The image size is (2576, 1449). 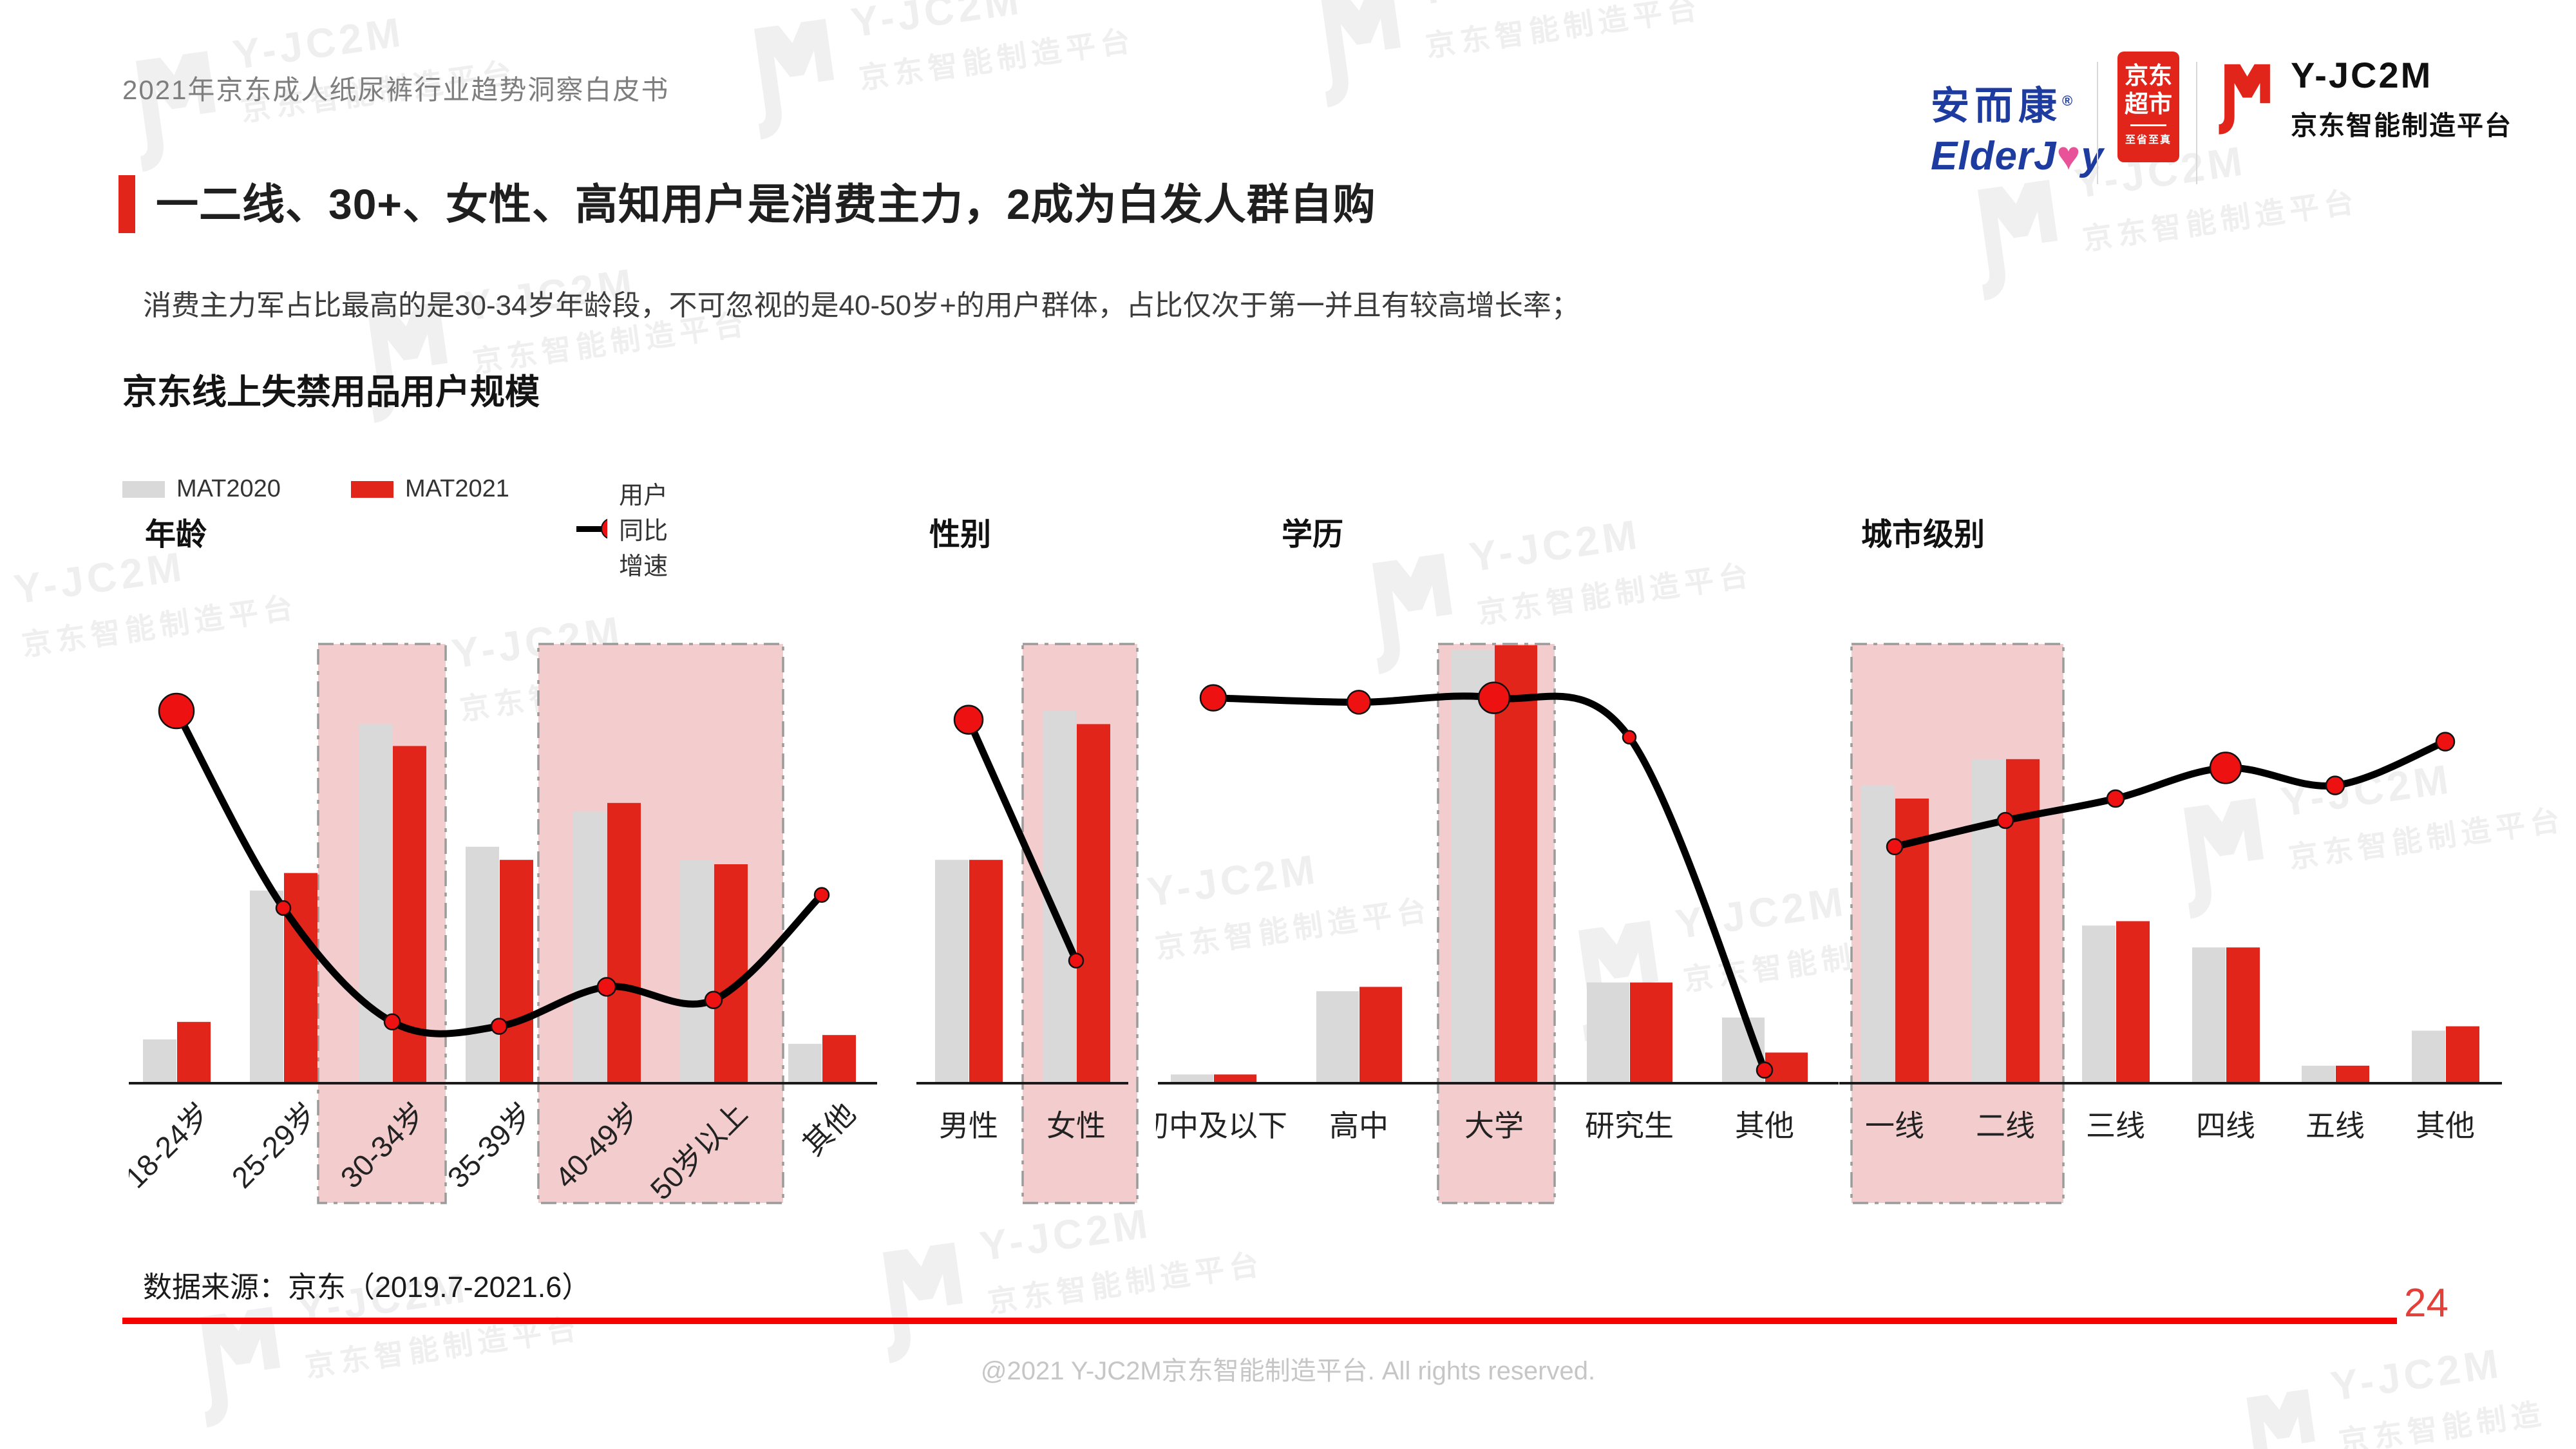 What do you see at coordinates (2170, 794) in the screenshot?
I see `city-growth-line` at bounding box center [2170, 794].